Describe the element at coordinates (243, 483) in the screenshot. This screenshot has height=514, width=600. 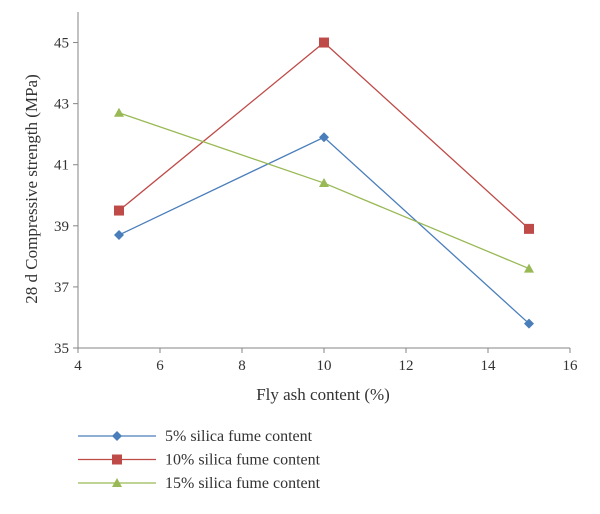
I see `legend-label: 15% silica fume content` at that location.